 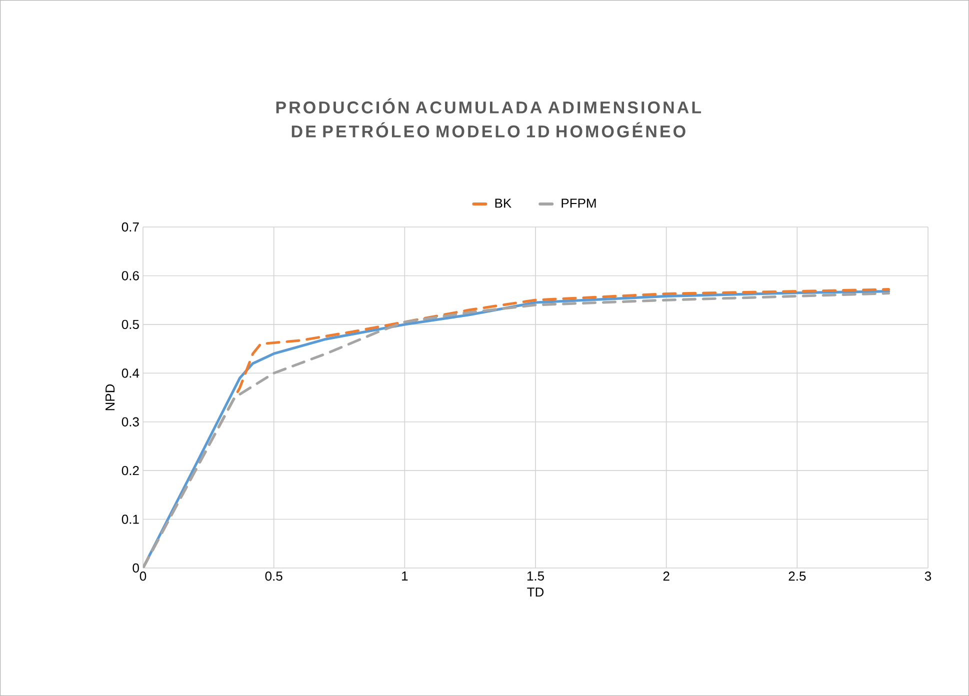 I want to click on y-tick-label: 0.6, so click(x=130, y=275).